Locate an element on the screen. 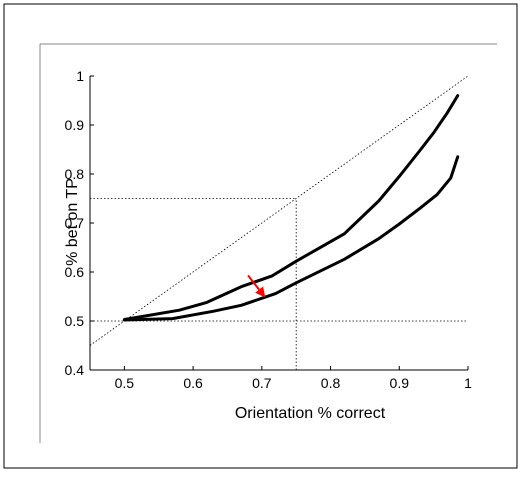  x-tick-label: 1 is located at coordinates (468, 383).